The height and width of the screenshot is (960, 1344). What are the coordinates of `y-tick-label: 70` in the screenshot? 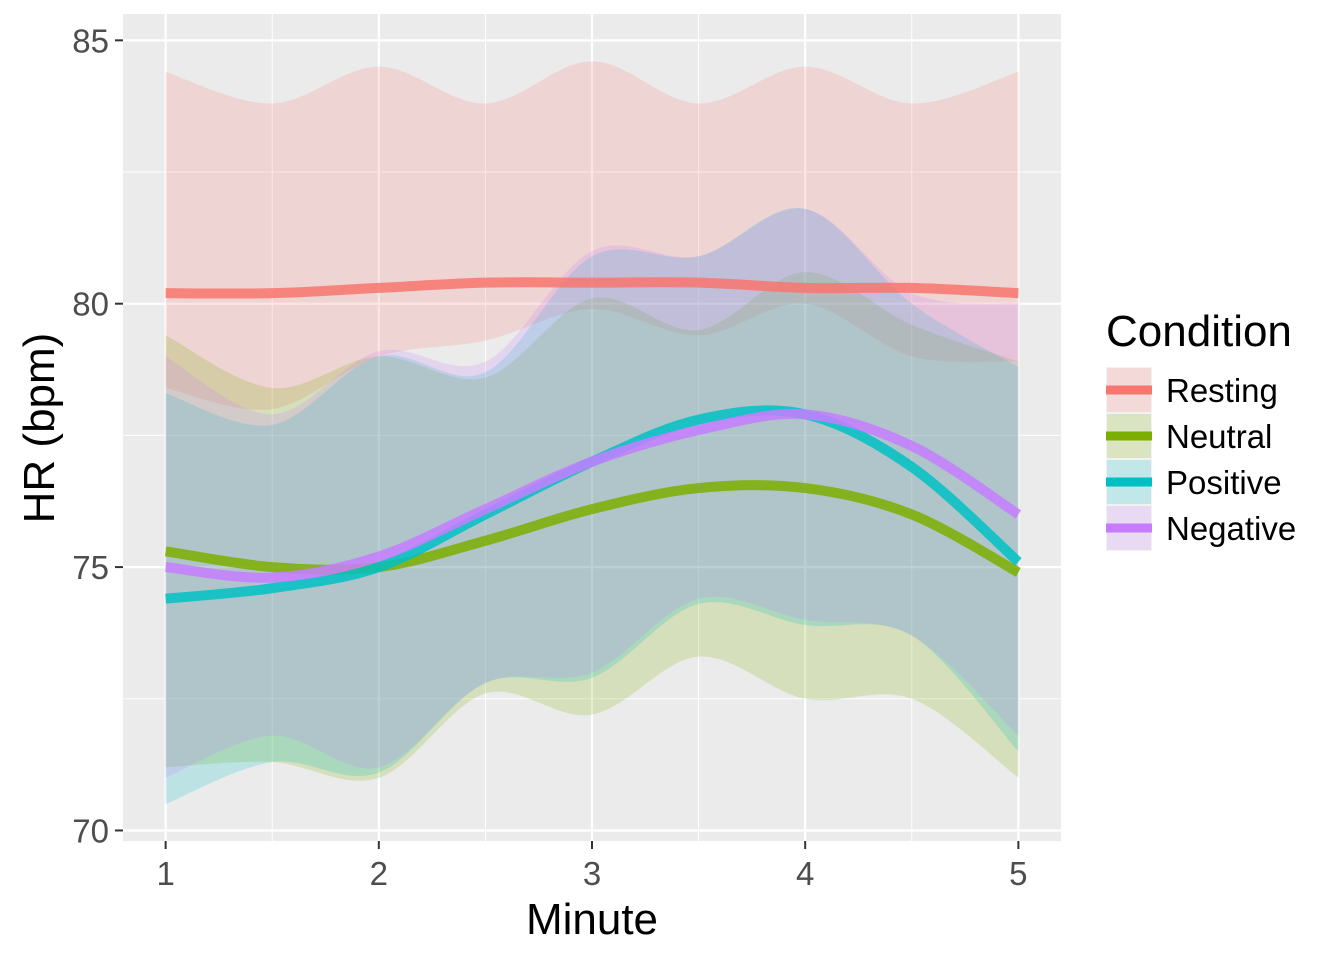 It's located at (90, 830).